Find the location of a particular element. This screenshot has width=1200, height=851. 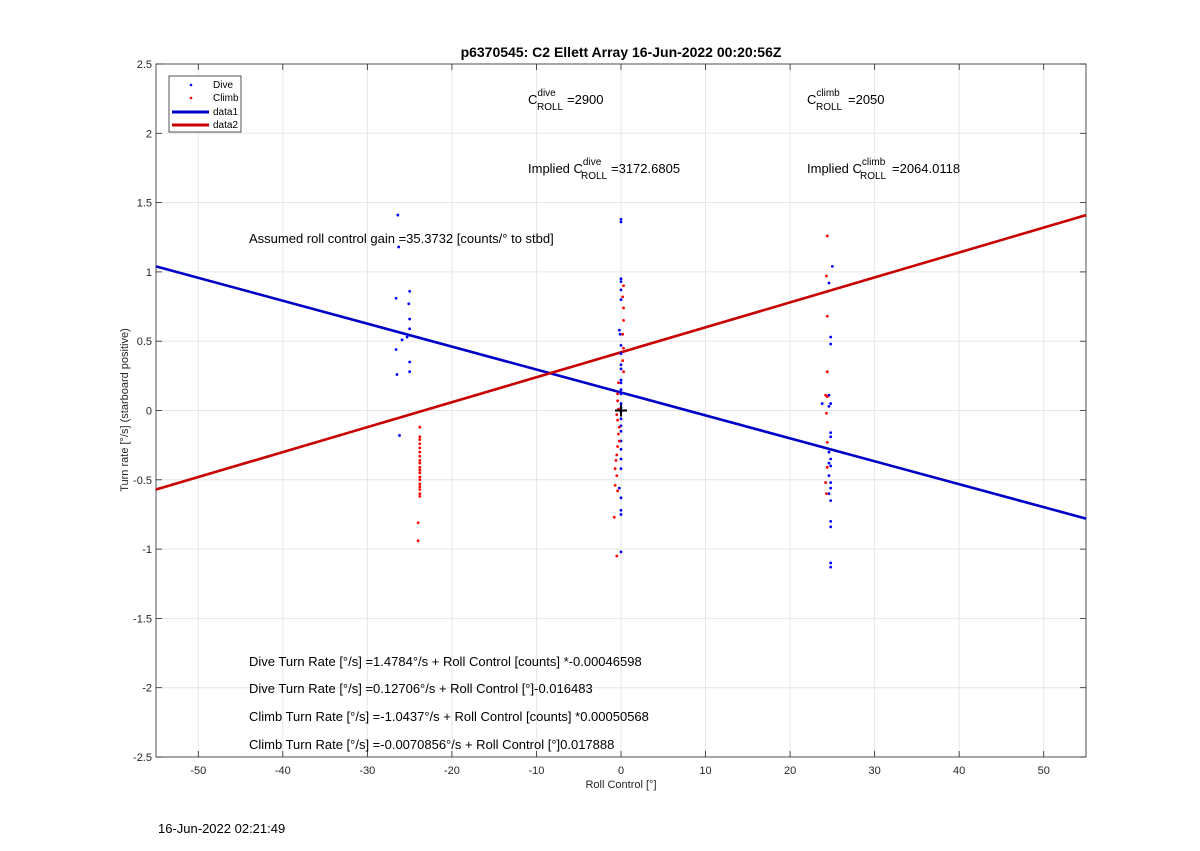

legend-label-climb: Climb is located at coordinates (226, 98).